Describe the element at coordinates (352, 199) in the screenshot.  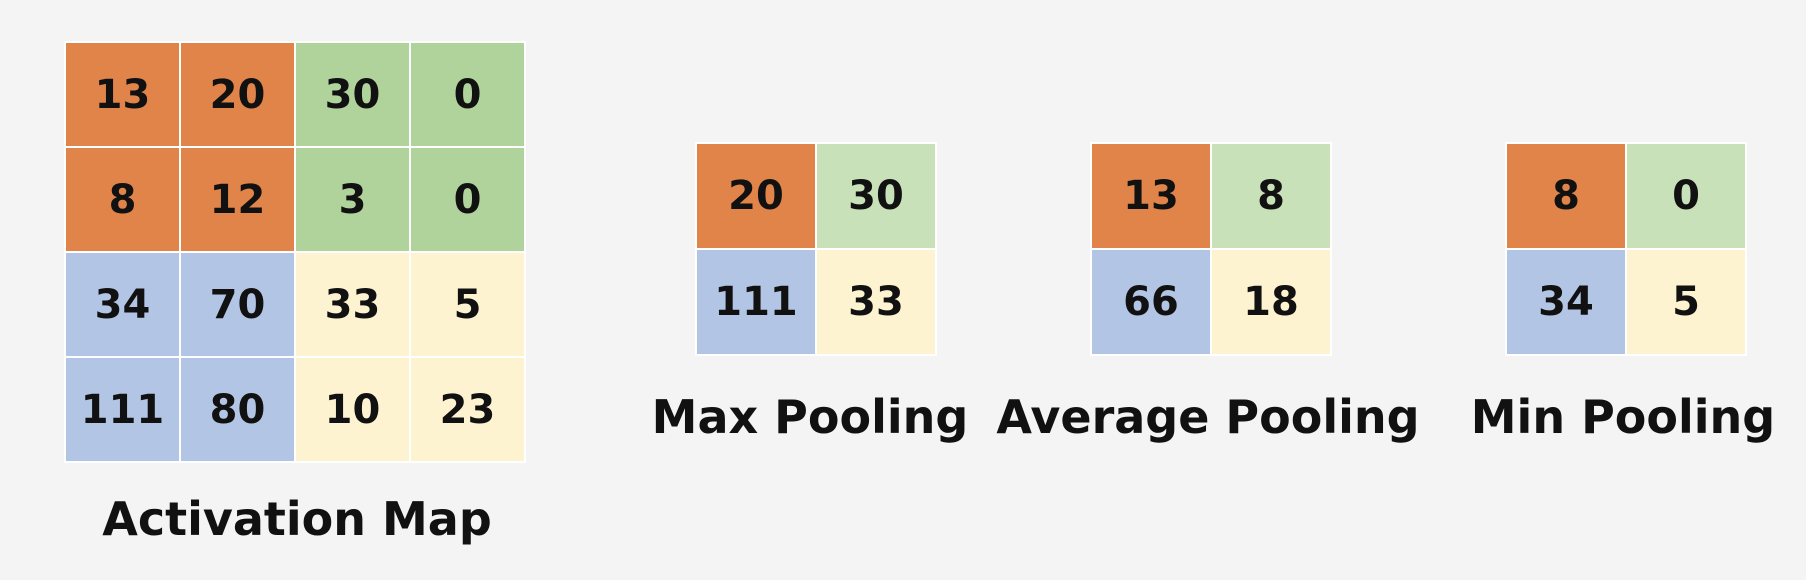
I see `grid-cell: 3` at that location.